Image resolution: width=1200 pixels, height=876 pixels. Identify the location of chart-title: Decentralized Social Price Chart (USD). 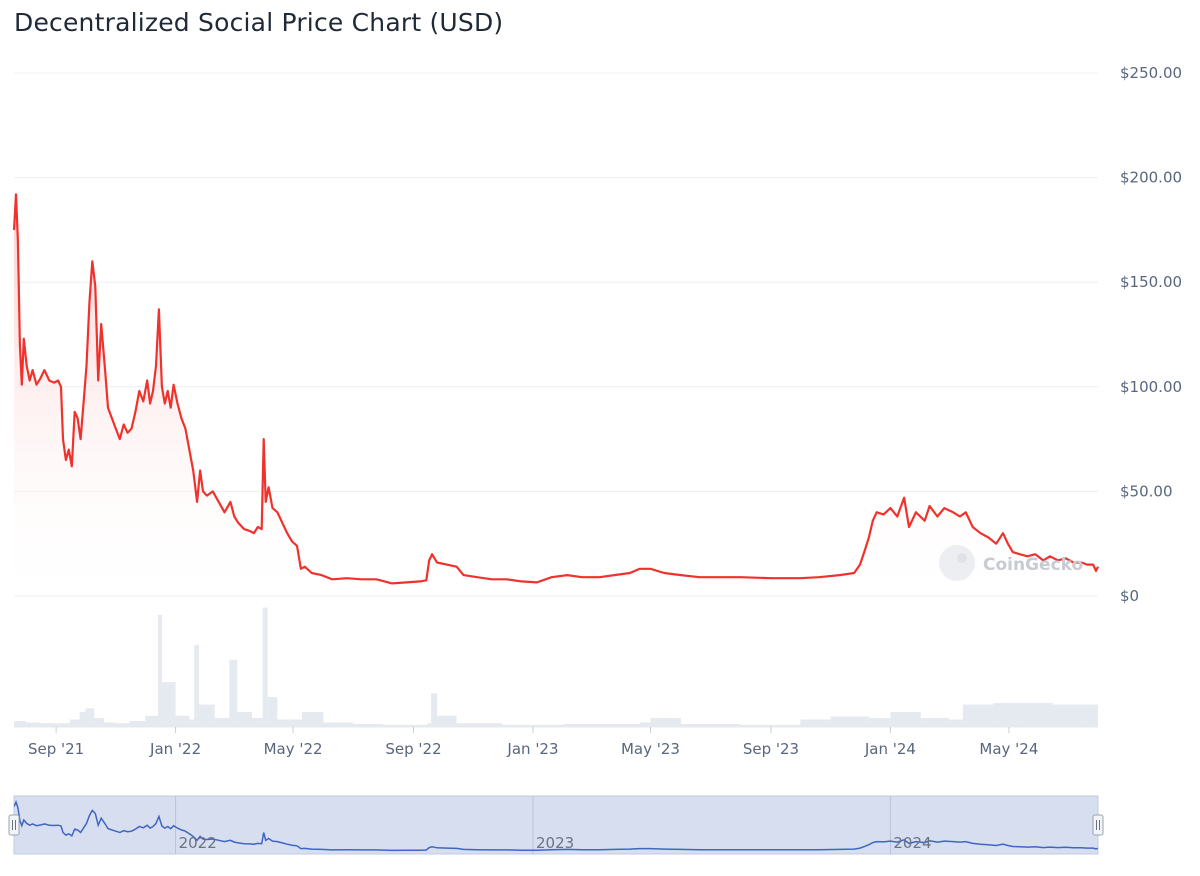
(259, 22).